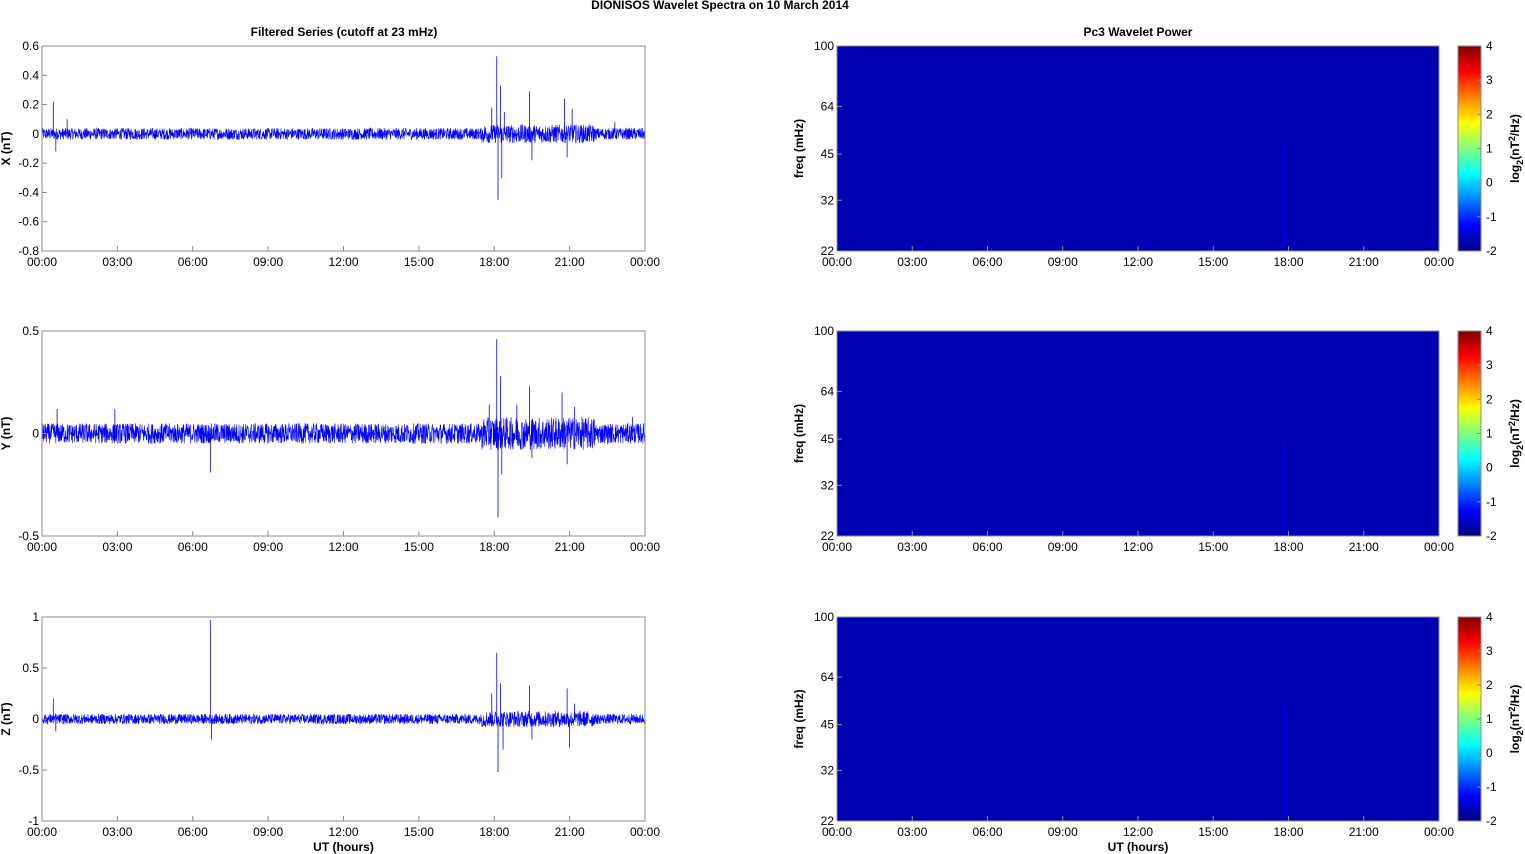  What do you see at coordinates (6, 149) in the screenshot?
I see `y-axis-label: X (nT)` at bounding box center [6, 149].